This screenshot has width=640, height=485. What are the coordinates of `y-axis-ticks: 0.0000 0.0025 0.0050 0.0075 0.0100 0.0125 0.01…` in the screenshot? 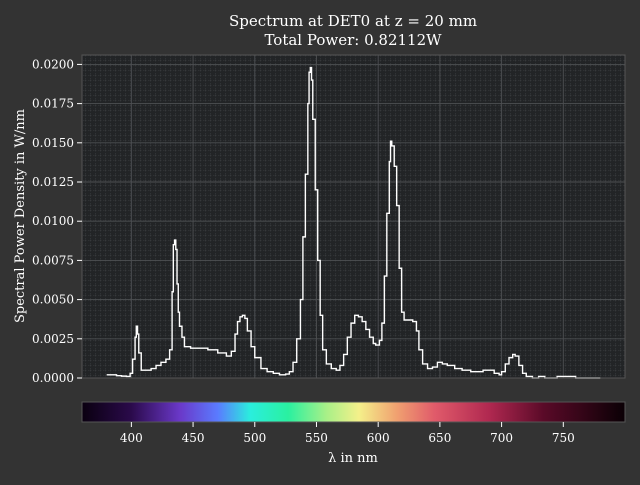 It's located at (57, 221).